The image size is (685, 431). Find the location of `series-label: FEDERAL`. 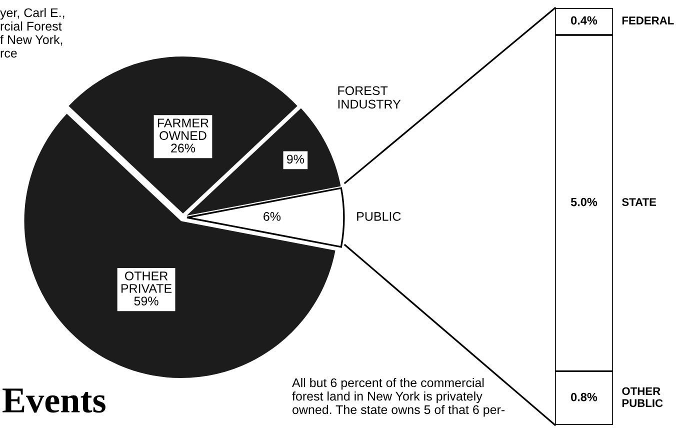

series-label: FEDERAL is located at coordinates (648, 20).